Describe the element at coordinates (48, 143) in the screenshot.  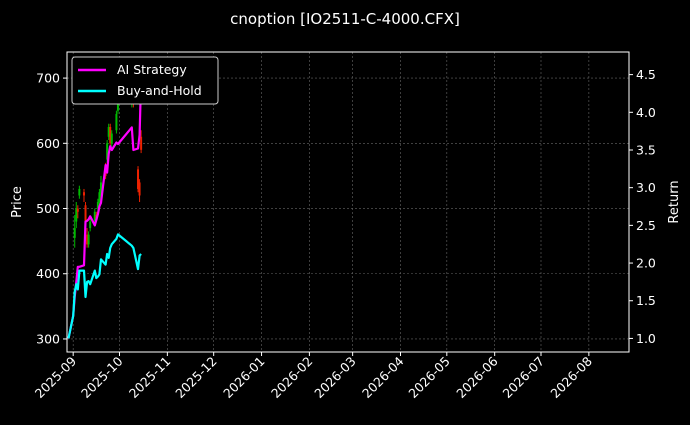
I see `left-tick-label: 600` at that location.